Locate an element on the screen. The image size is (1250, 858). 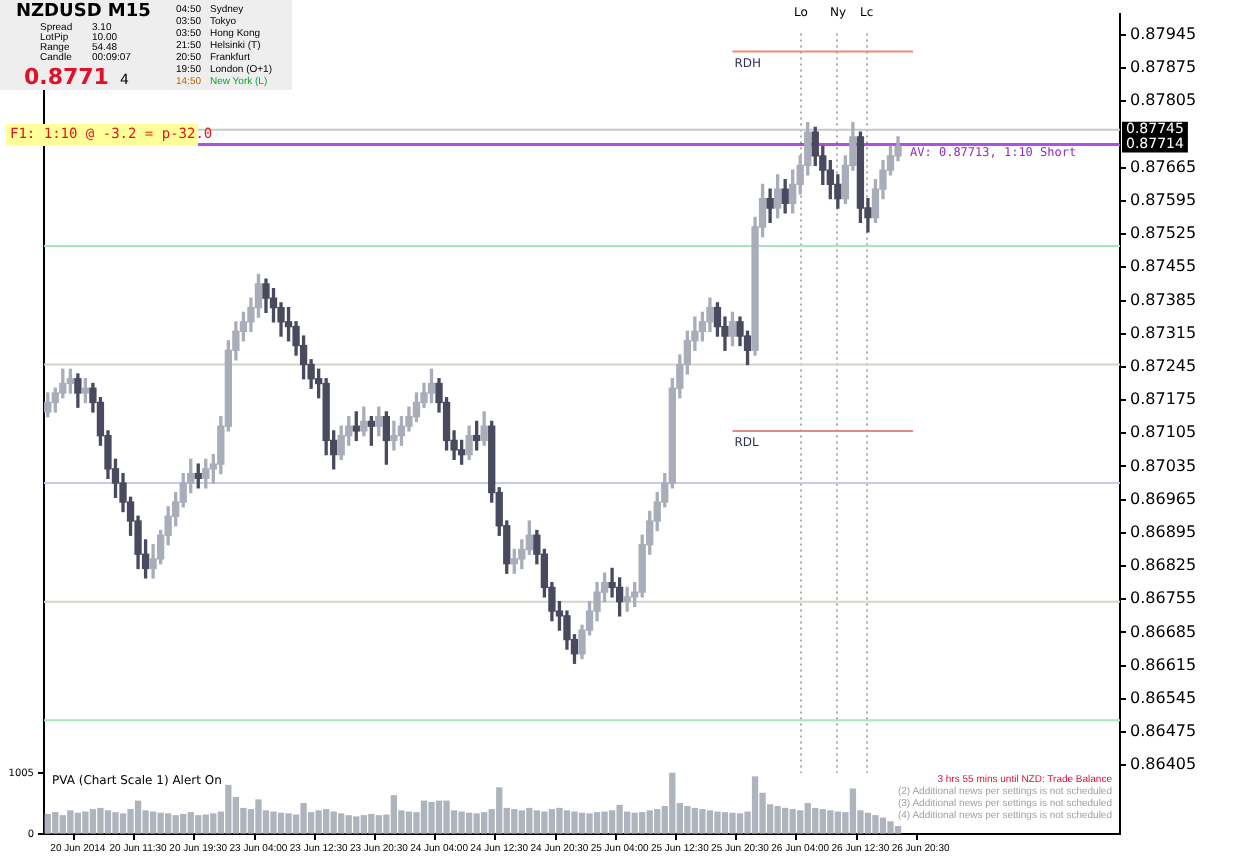
y-tick-label: 0.87315 is located at coordinates (1163, 332).